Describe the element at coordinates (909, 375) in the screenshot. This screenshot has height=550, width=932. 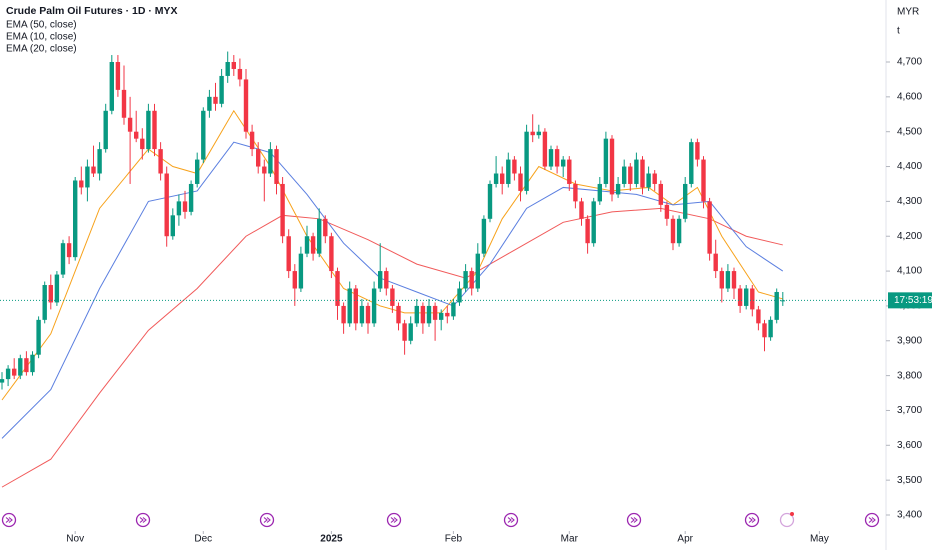
I see `y-tick-label: 3,800` at that location.